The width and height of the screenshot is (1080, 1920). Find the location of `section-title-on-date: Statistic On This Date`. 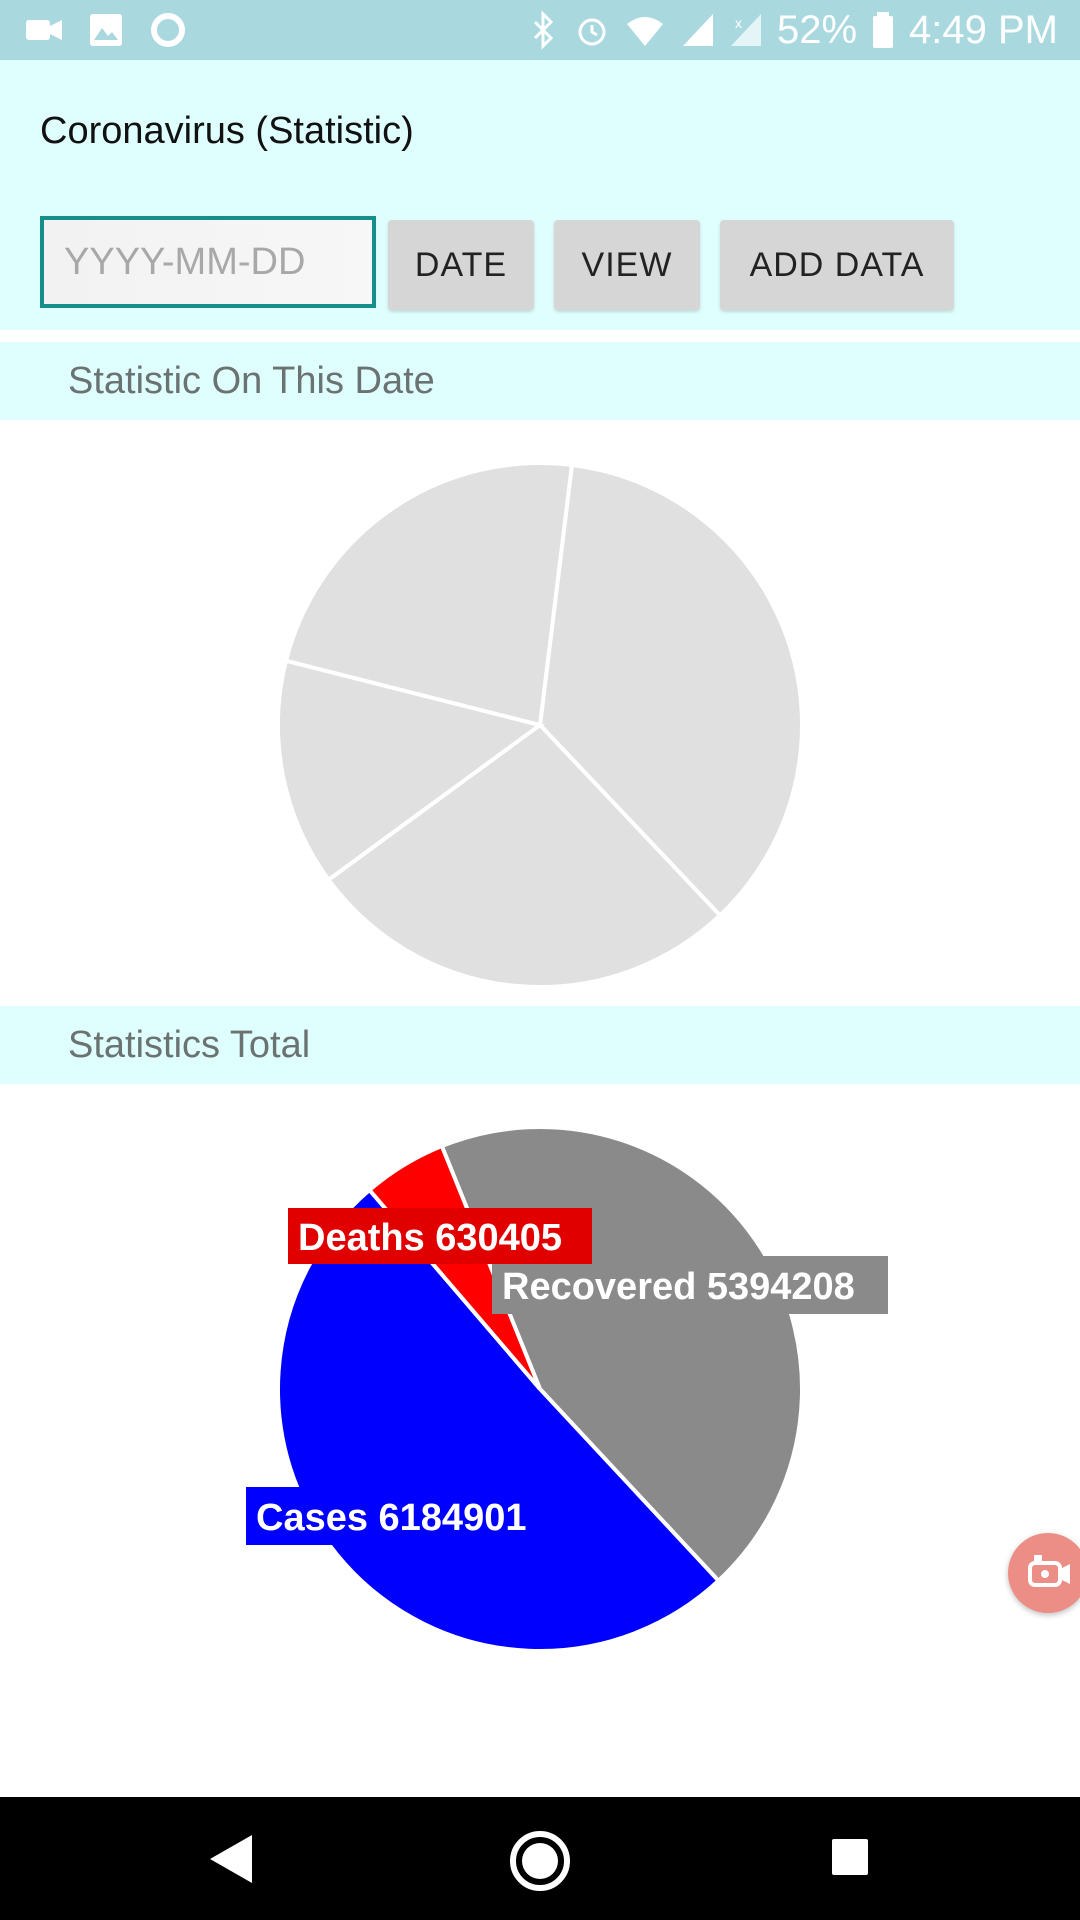

section-title-on-date: Statistic On This Date is located at coordinates (251, 381).